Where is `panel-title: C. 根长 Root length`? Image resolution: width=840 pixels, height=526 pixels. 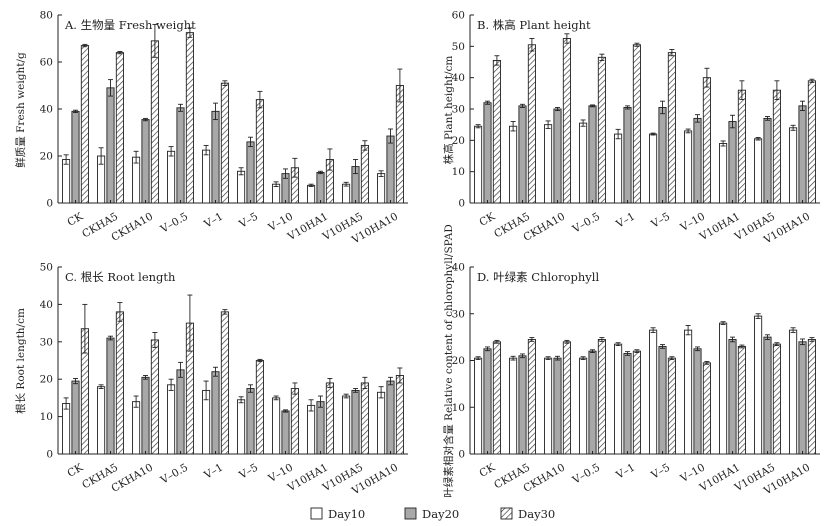 panel-title: C. 根长 Root length is located at coordinates (120, 277).